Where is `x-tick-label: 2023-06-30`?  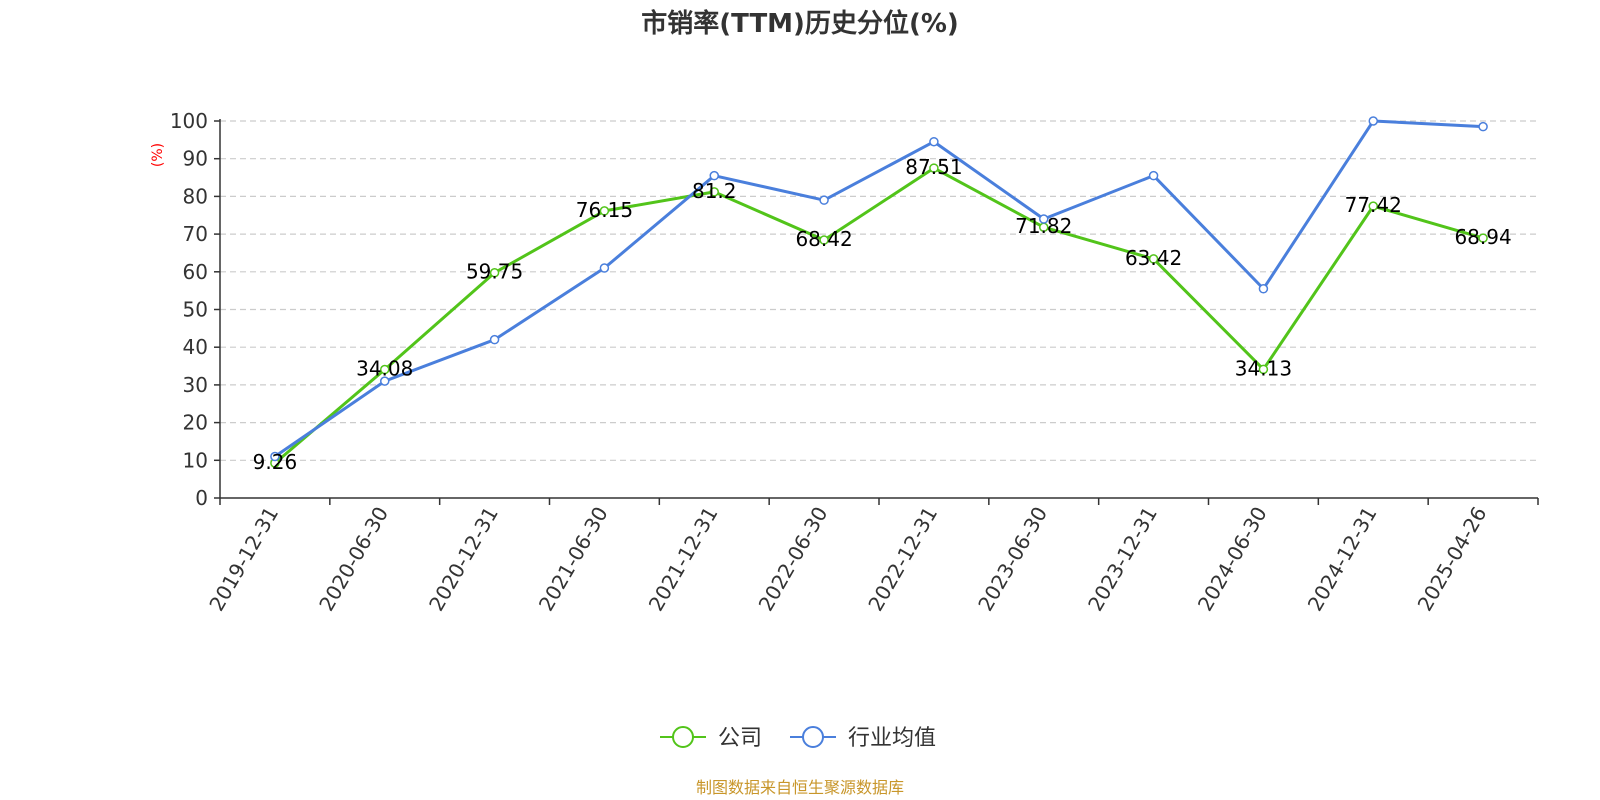
x-tick-label: 2023-06-30 is located at coordinates (1012, 559).